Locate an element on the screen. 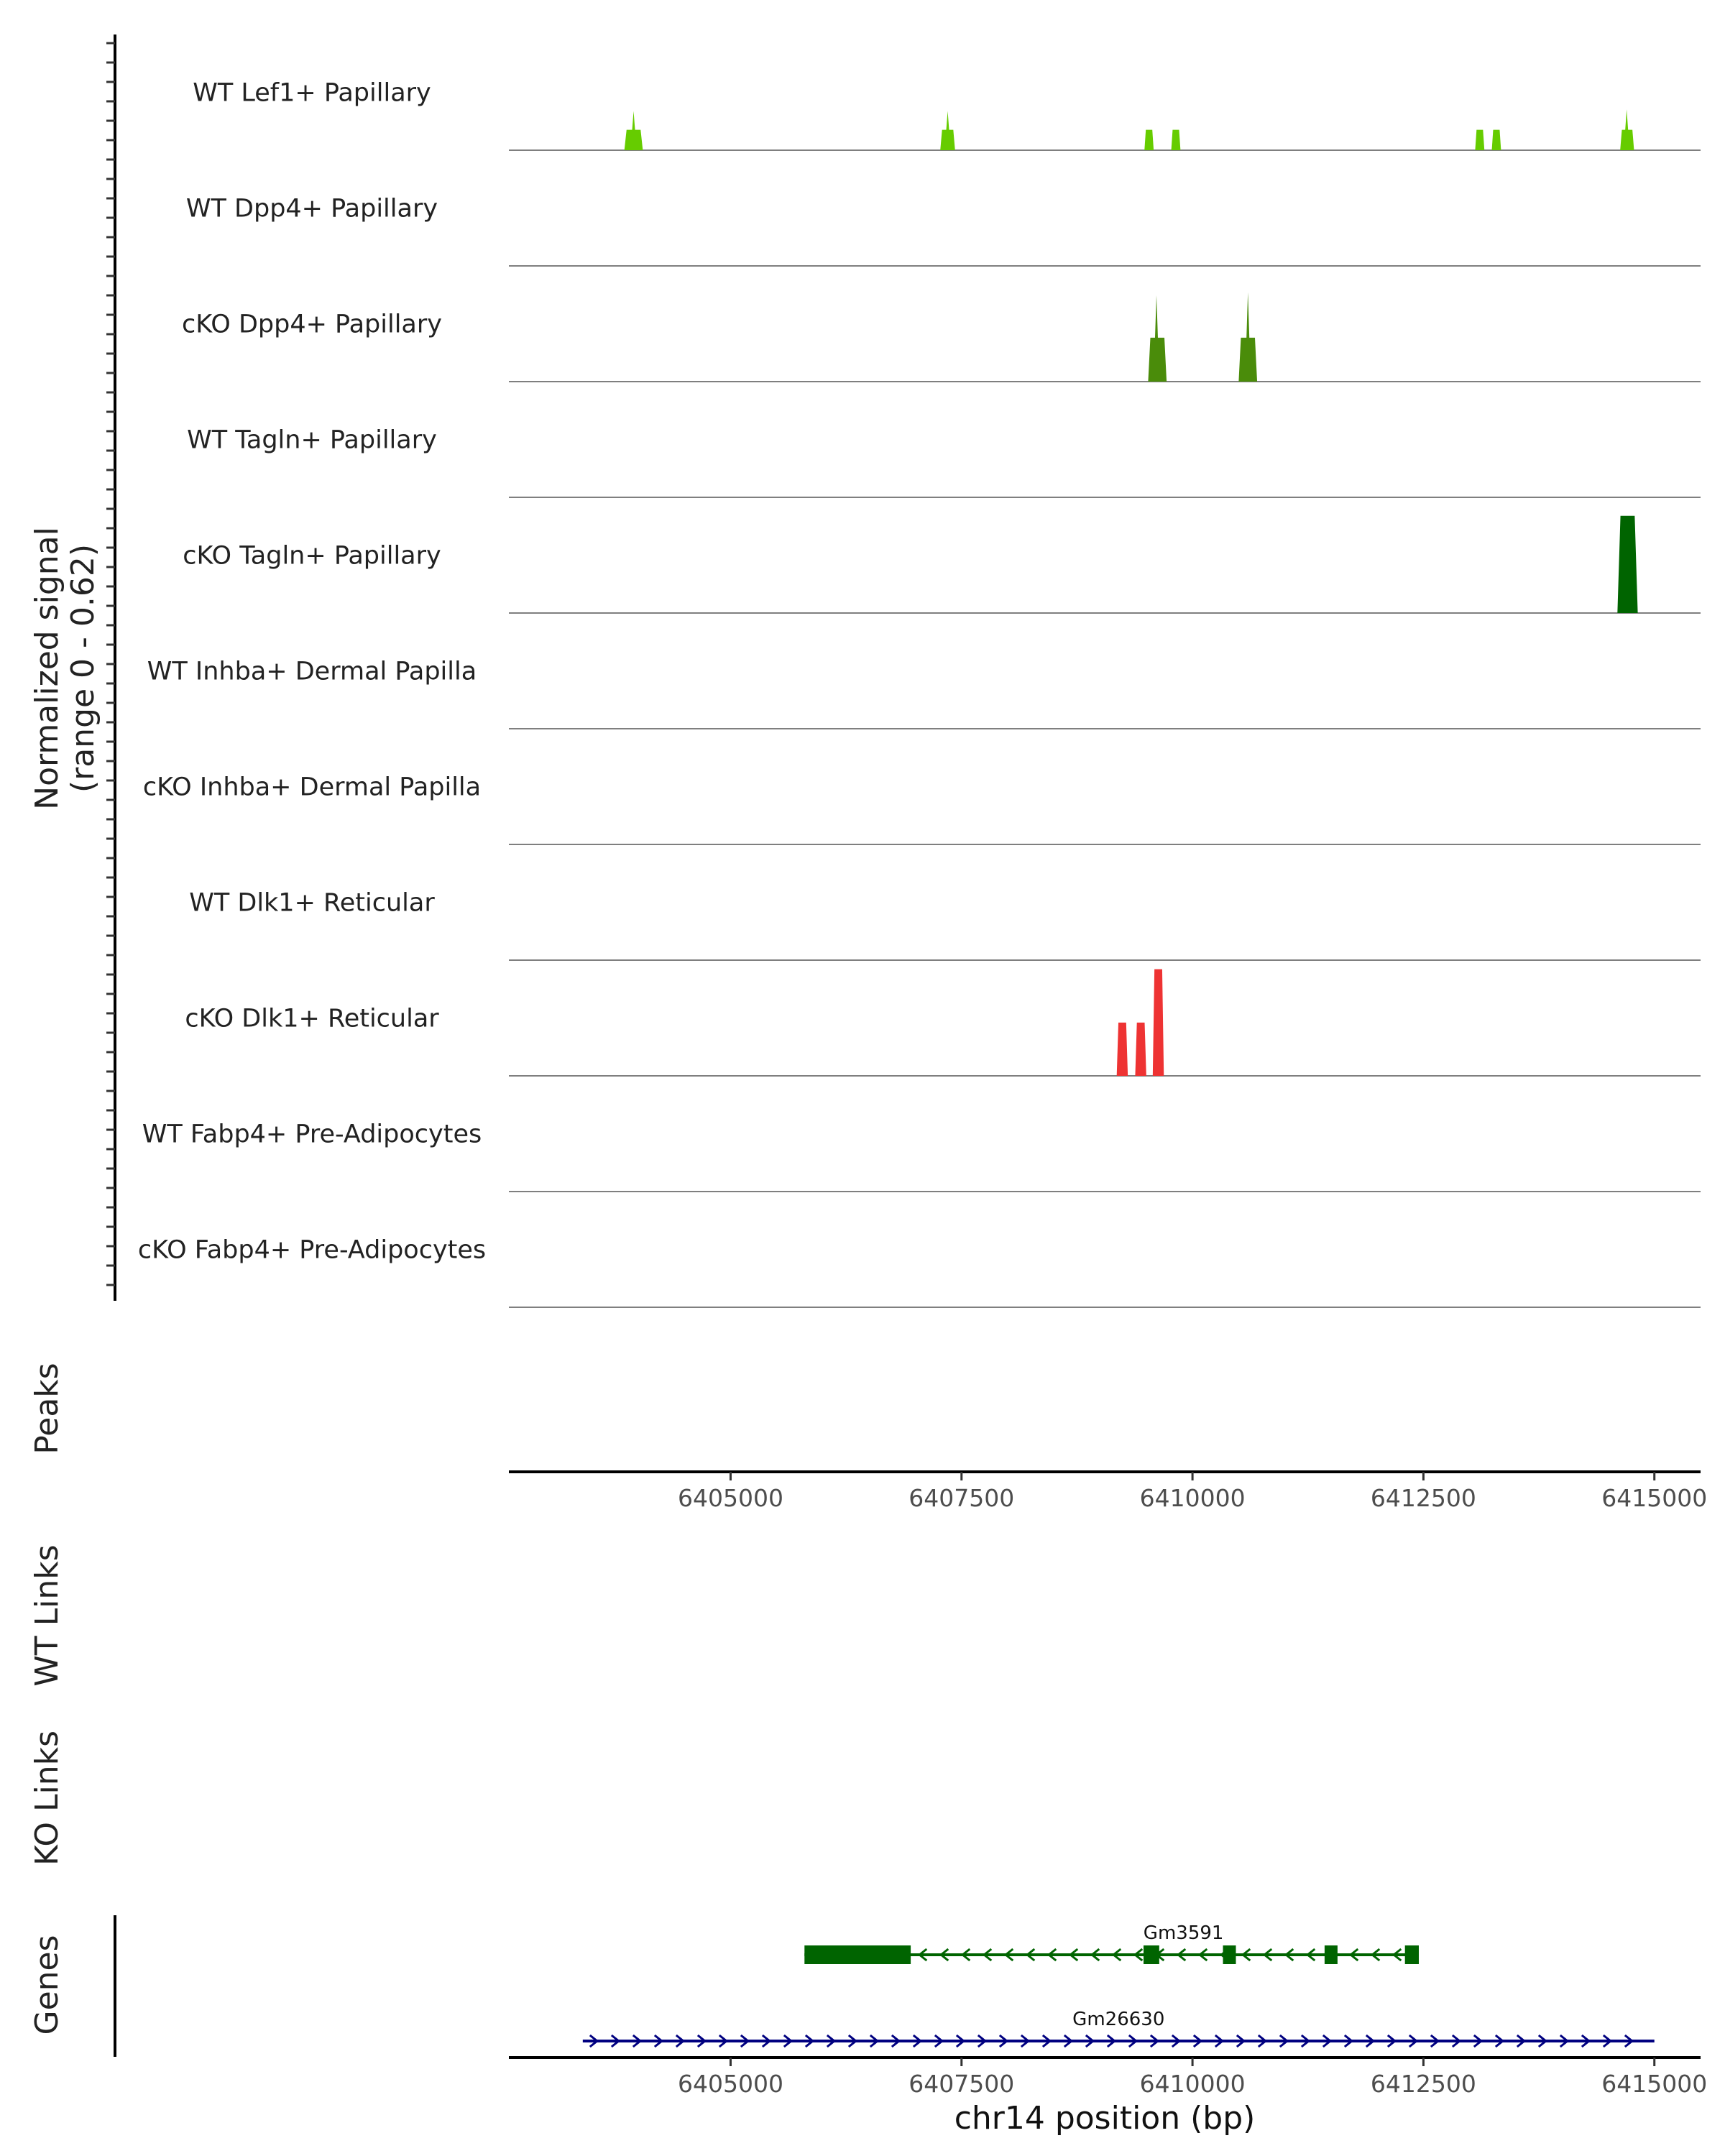 The image size is (1725, 2156). peaks-x-axis: 6405000 6407500 6410000 6412500 6415000 is located at coordinates (1108, 1491).